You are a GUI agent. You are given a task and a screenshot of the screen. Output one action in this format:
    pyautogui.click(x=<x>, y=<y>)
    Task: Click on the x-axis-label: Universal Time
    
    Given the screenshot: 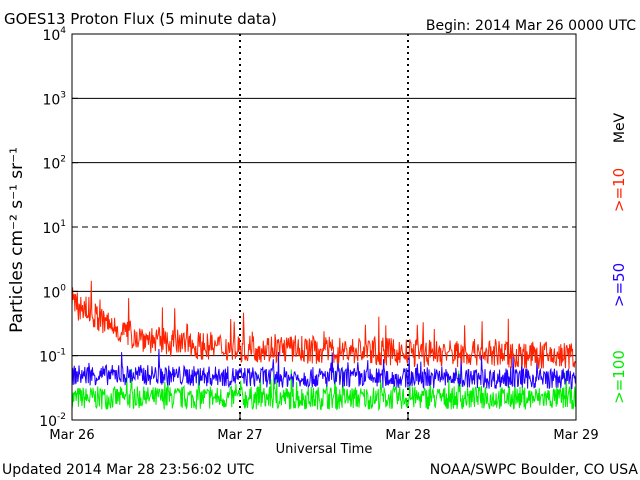 What is the action you would take?
    pyautogui.click(x=324, y=449)
    